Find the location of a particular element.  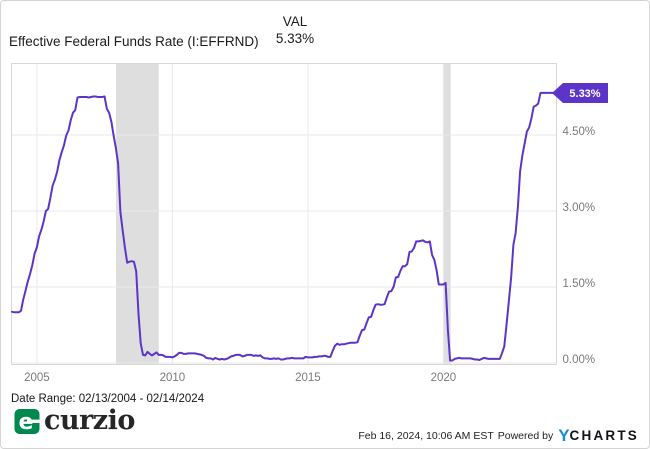

y-tick-label: 0.00% is located at coordinates (579, 360).